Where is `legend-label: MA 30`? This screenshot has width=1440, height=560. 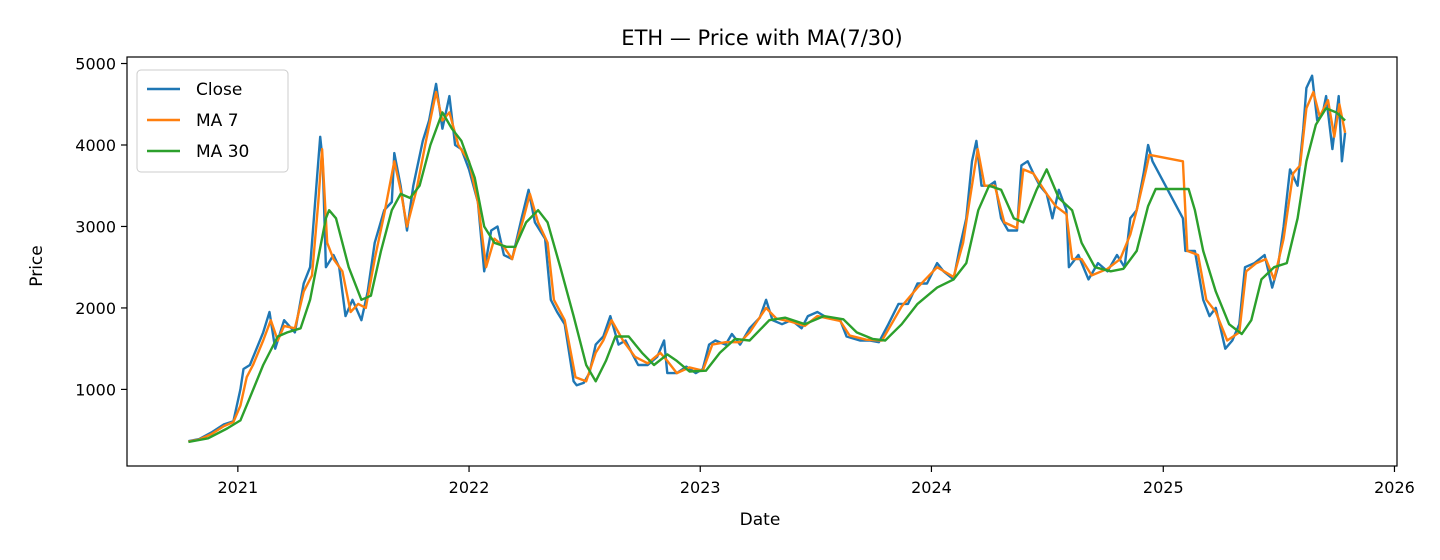 legend-label: MA 30 is located at coordinates (222, 152).